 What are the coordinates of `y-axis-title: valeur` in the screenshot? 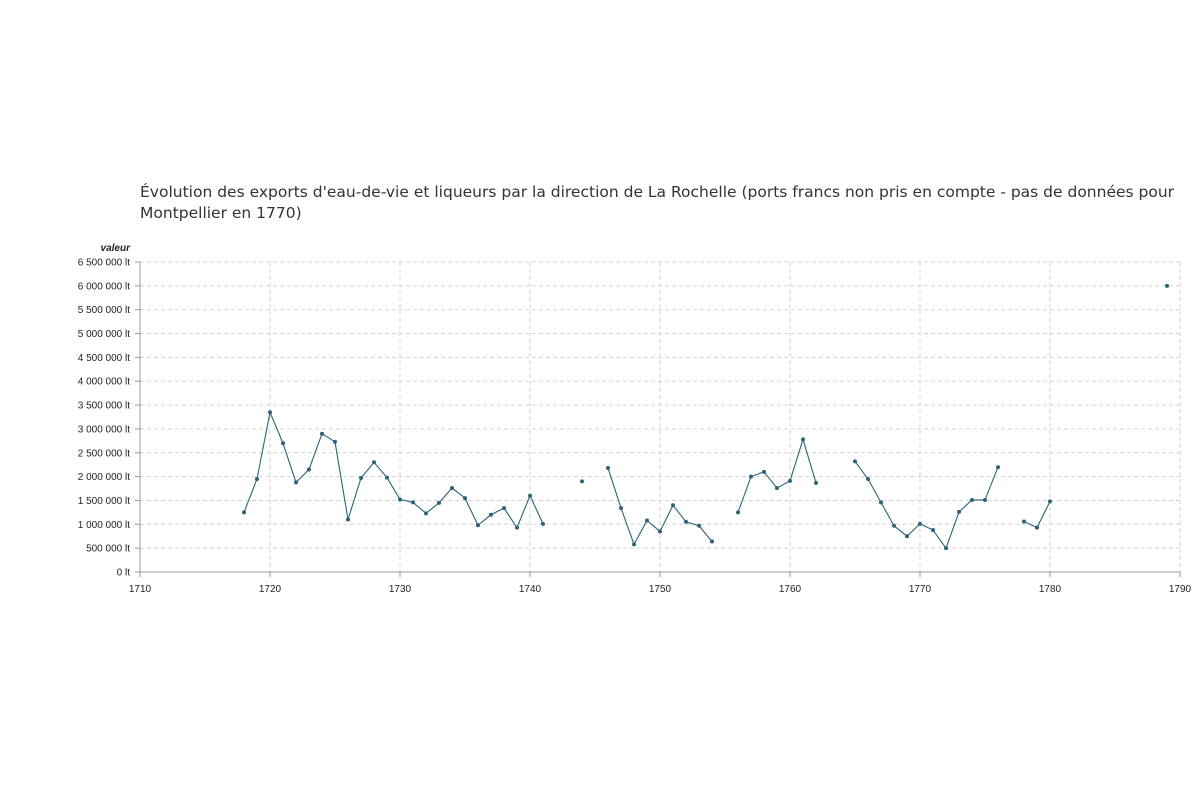 It's located at (116, 248).